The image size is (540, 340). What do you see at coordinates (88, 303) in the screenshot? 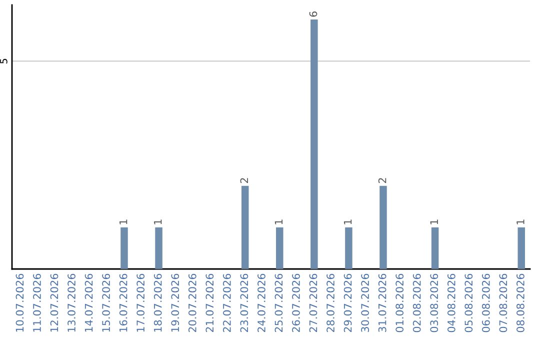
I see `x-tick-label: 14.07.2026` at bounding box center [88, 303].